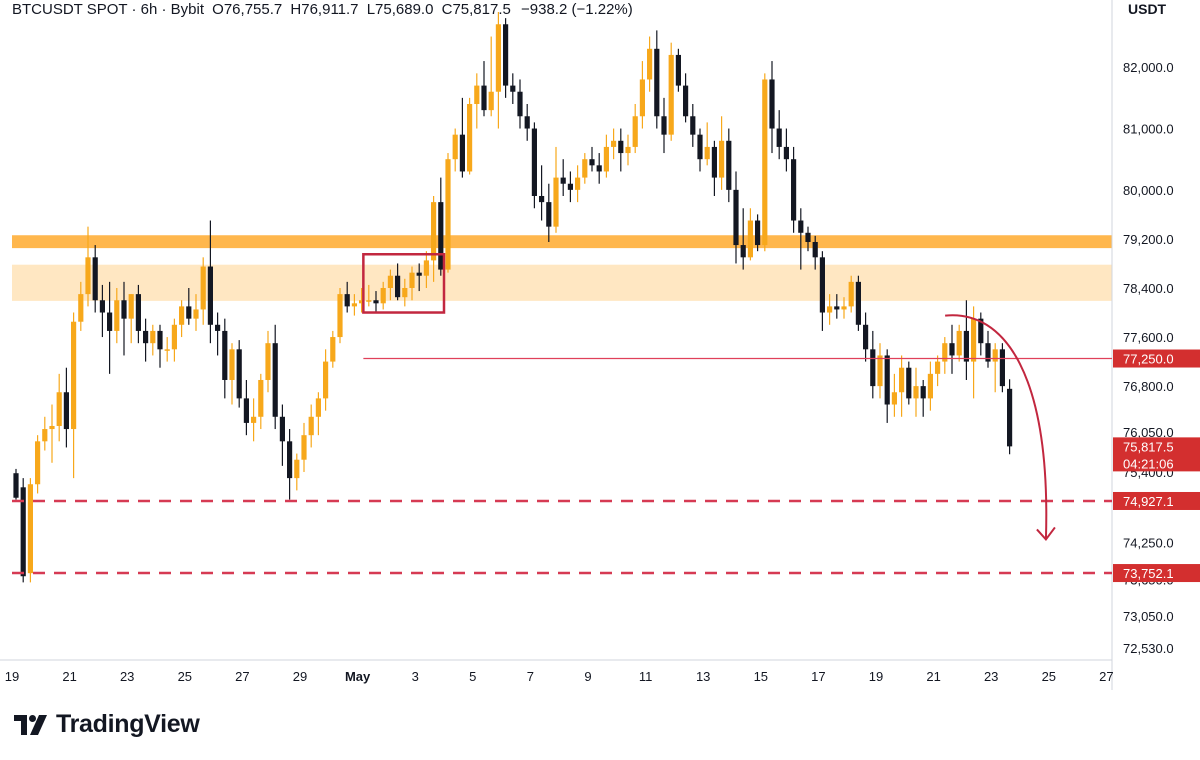  Describe the element at coordinates (108, 9) in the screenshot. I see `symbol-title: BTCUSDT SPOT · 6h · Bybit` at that location.